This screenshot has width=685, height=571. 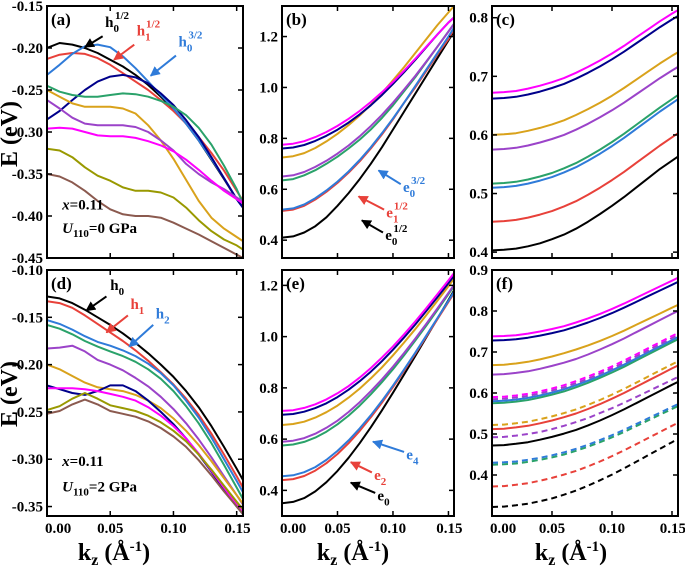 What do you see at coordinates (61, 283) in the screenshot?
I see `panel-label-d: (d)` at bounding box center [61, 283].